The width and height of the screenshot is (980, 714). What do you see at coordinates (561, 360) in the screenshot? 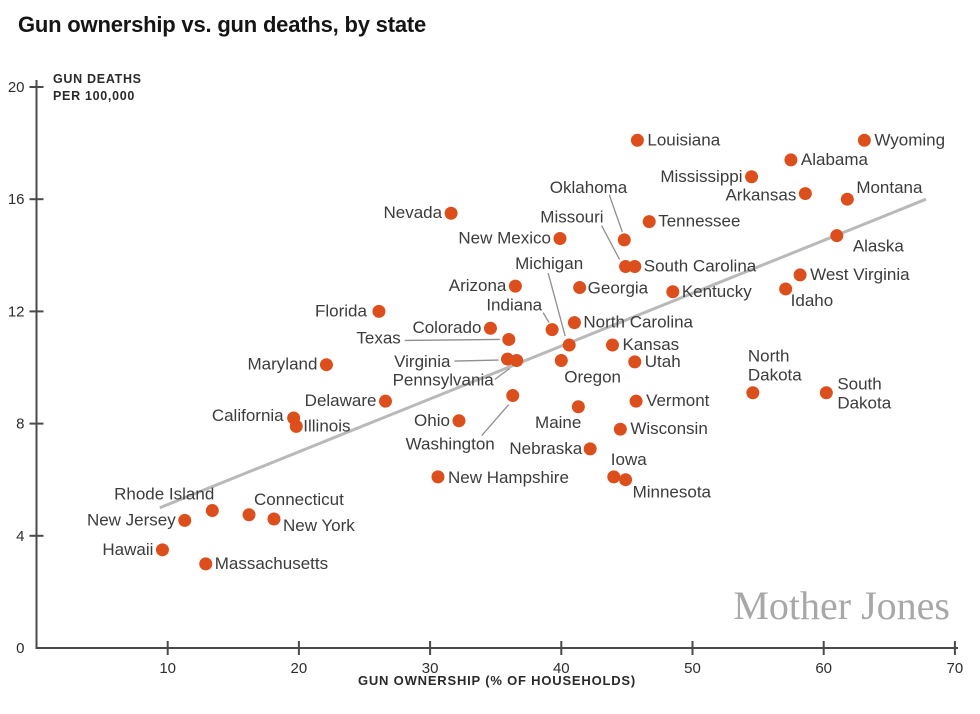
I see `point-oregon` at bounding box center [561, 360].